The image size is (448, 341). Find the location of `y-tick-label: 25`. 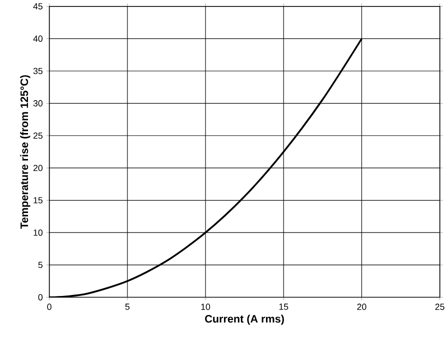

y-tick-label: 25 is located at coordinates (38, 135).